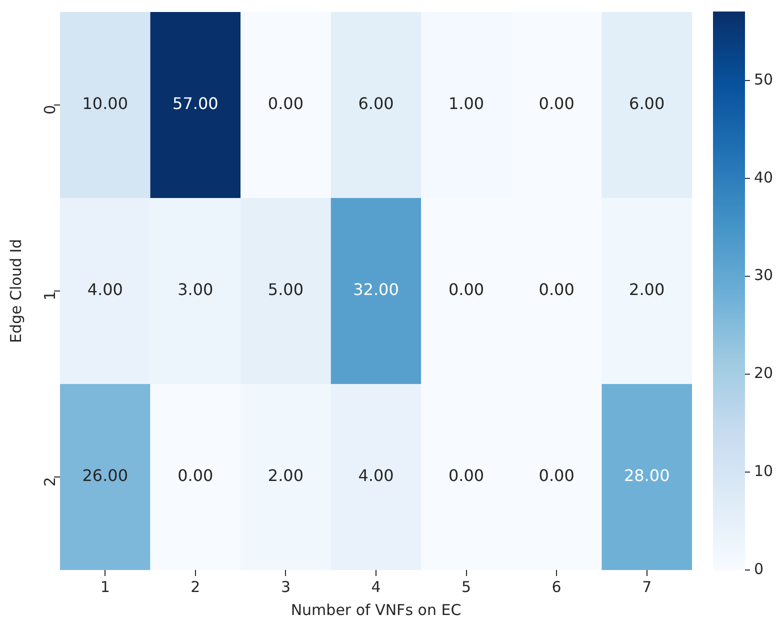 This screenshot has width=784, height=628. Describe the element at coordinates (196, 290) in the screenshot. I see `data-label: 3.00` at that location.